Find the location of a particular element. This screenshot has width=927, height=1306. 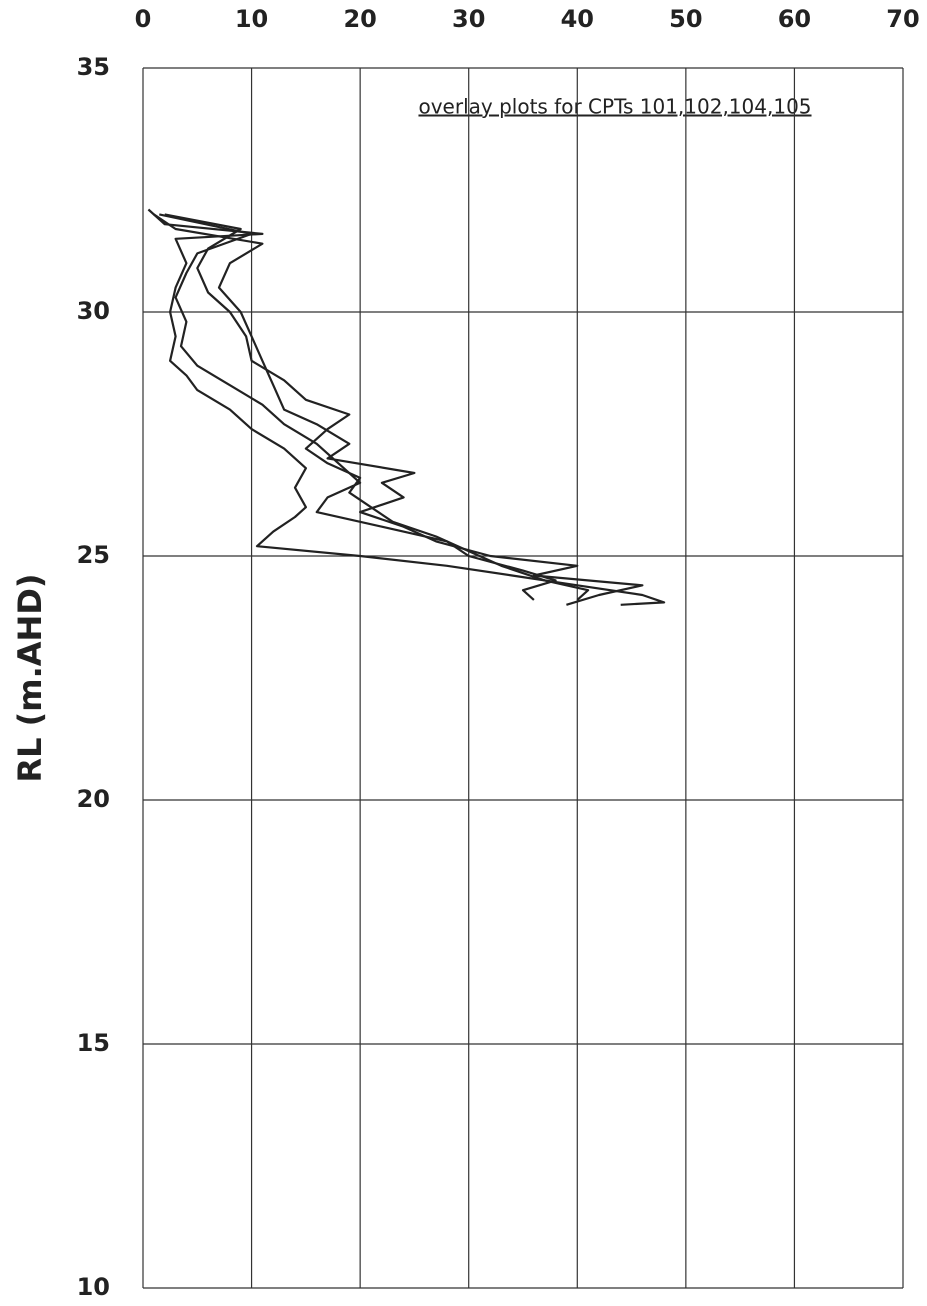

y-tick-label: 15 is located at coordinates (93, 1043).